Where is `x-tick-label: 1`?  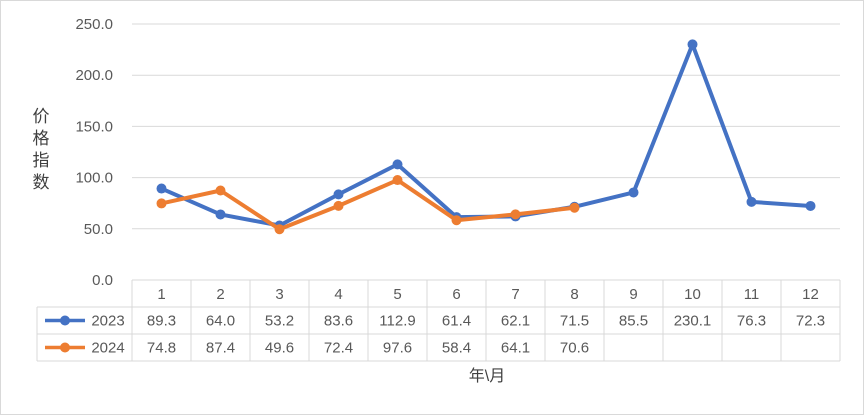
x-tick-label: 1 is located at coordinates (161, 294).